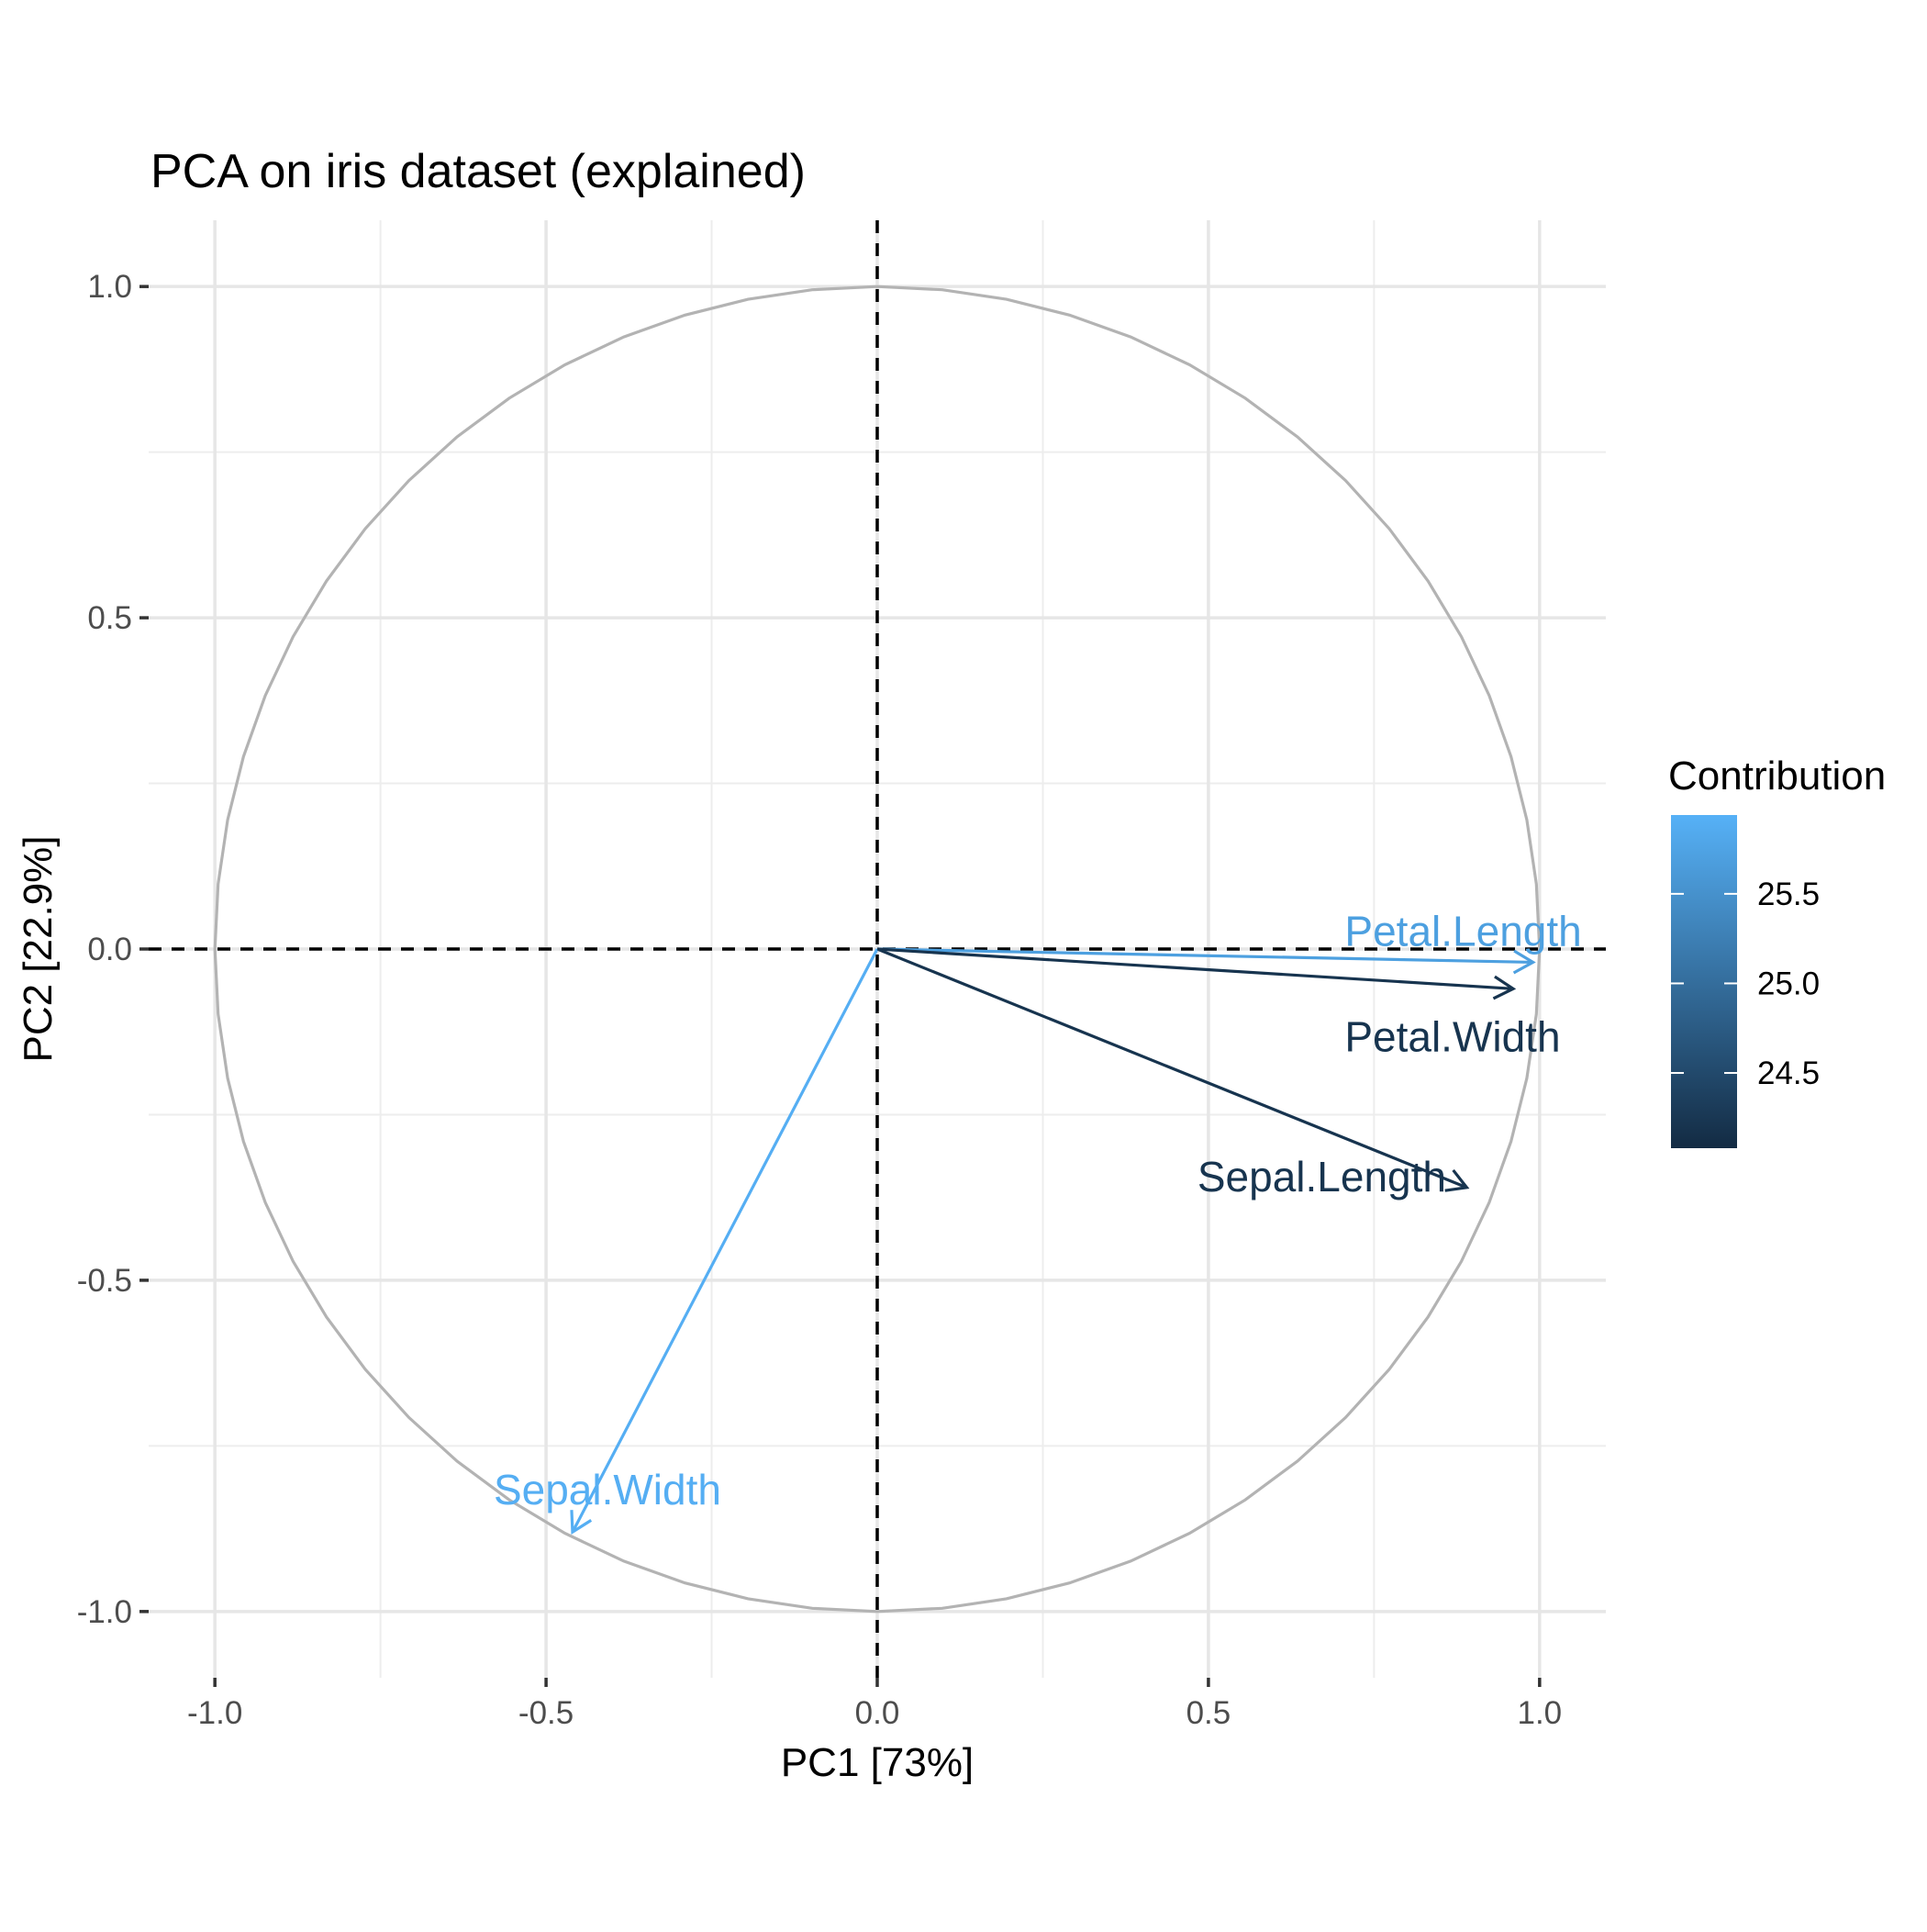  What do you see at coordinates (109, 287) in the screenshot?
I see `y-tick-label: 1.0` at bounding box center [109, 287].